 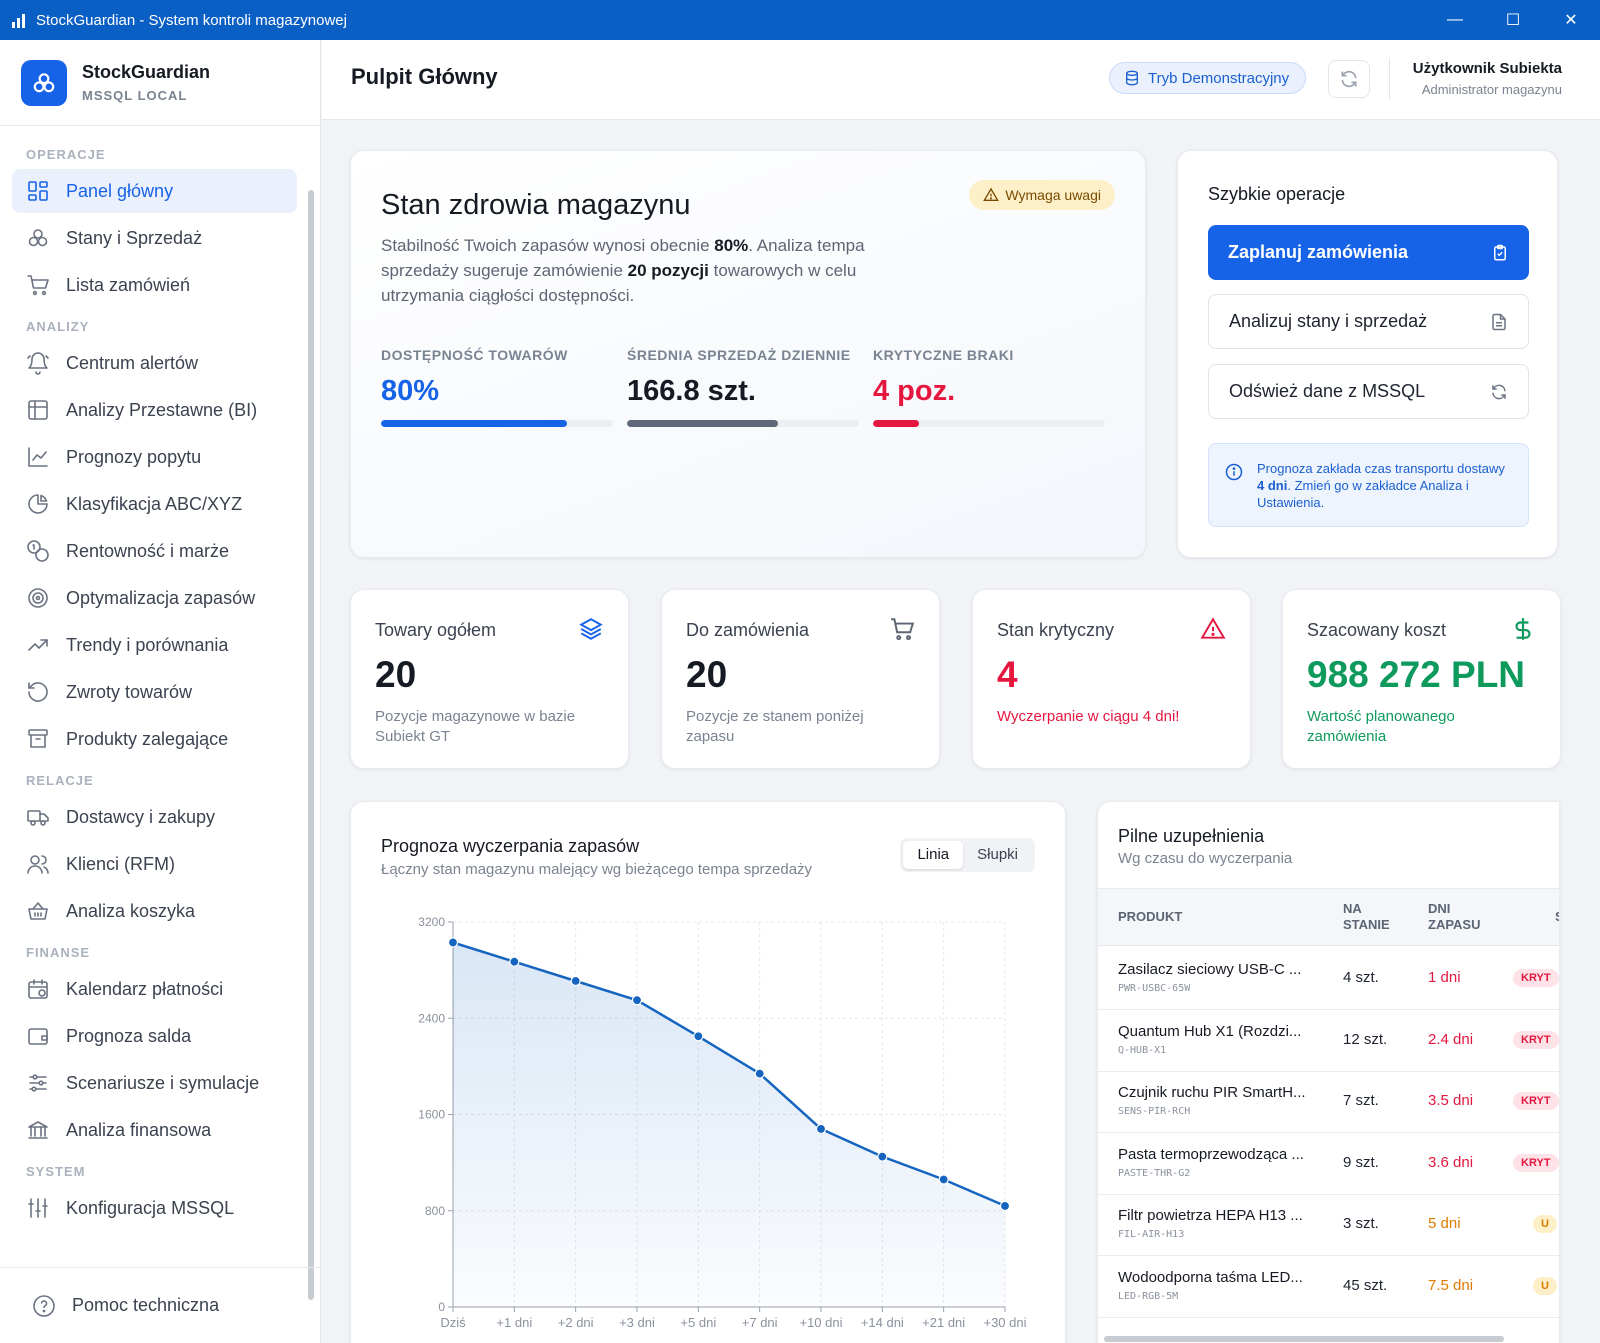 I want to click on sidebar-item-label: Kalendarz płatności, so click(x=145, y=988).